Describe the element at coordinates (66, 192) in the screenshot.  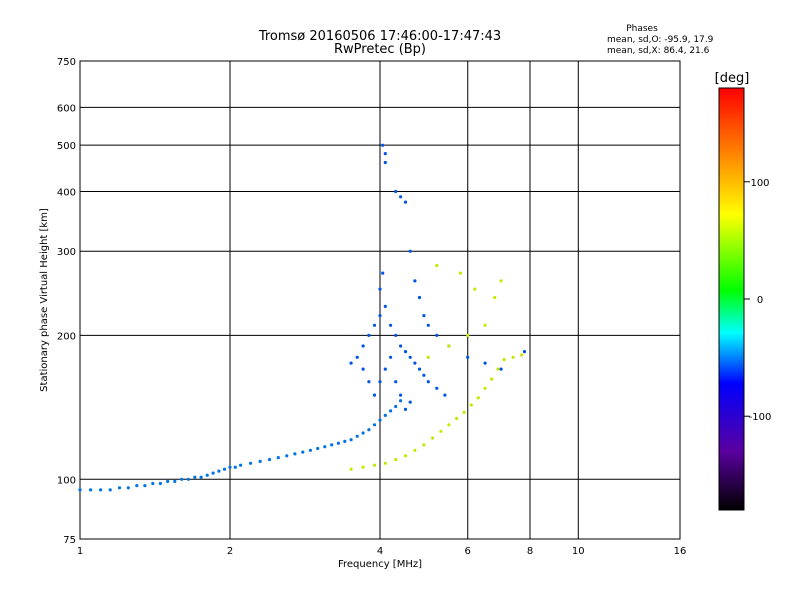
I see `y-tick-label: 400` at that location.